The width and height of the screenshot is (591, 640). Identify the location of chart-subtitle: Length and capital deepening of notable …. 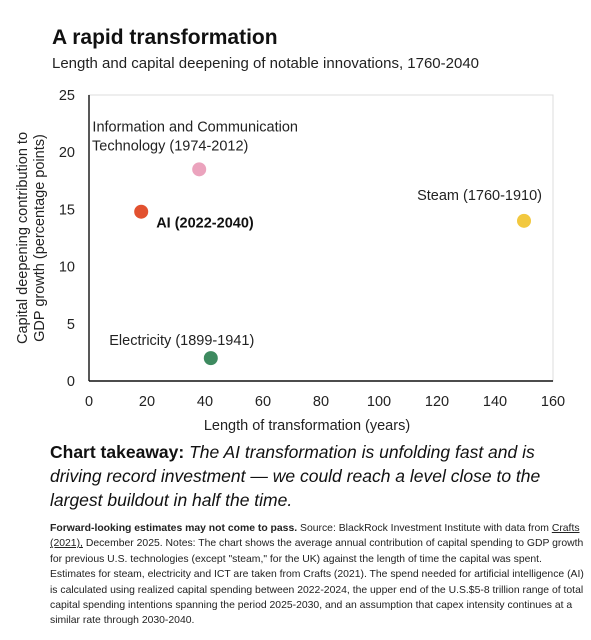
(266, 63).